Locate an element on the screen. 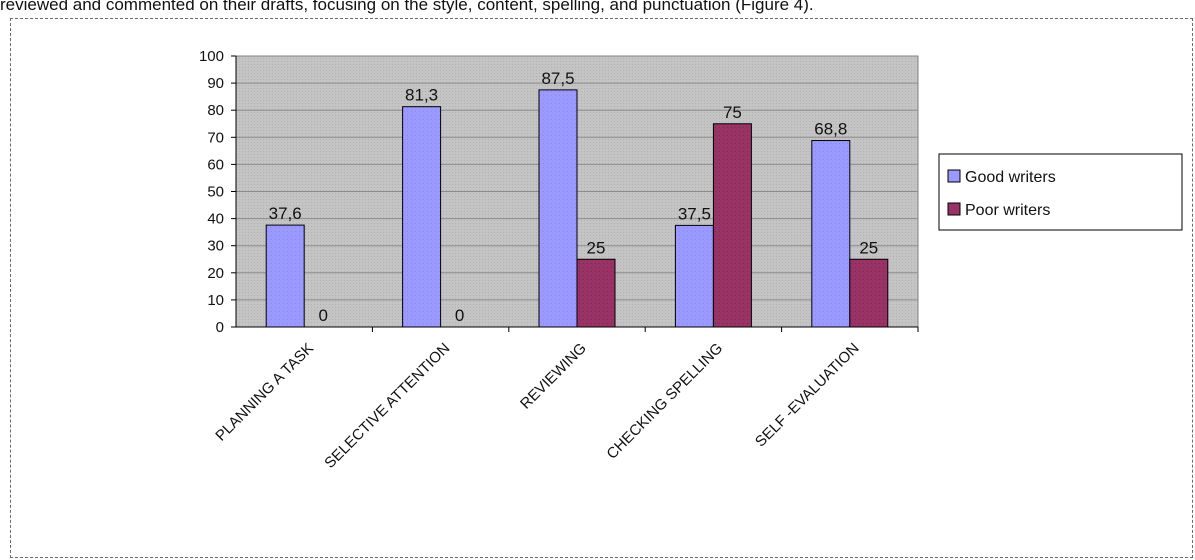  y-tick-label: 60 is located at coordinates (215, 164).